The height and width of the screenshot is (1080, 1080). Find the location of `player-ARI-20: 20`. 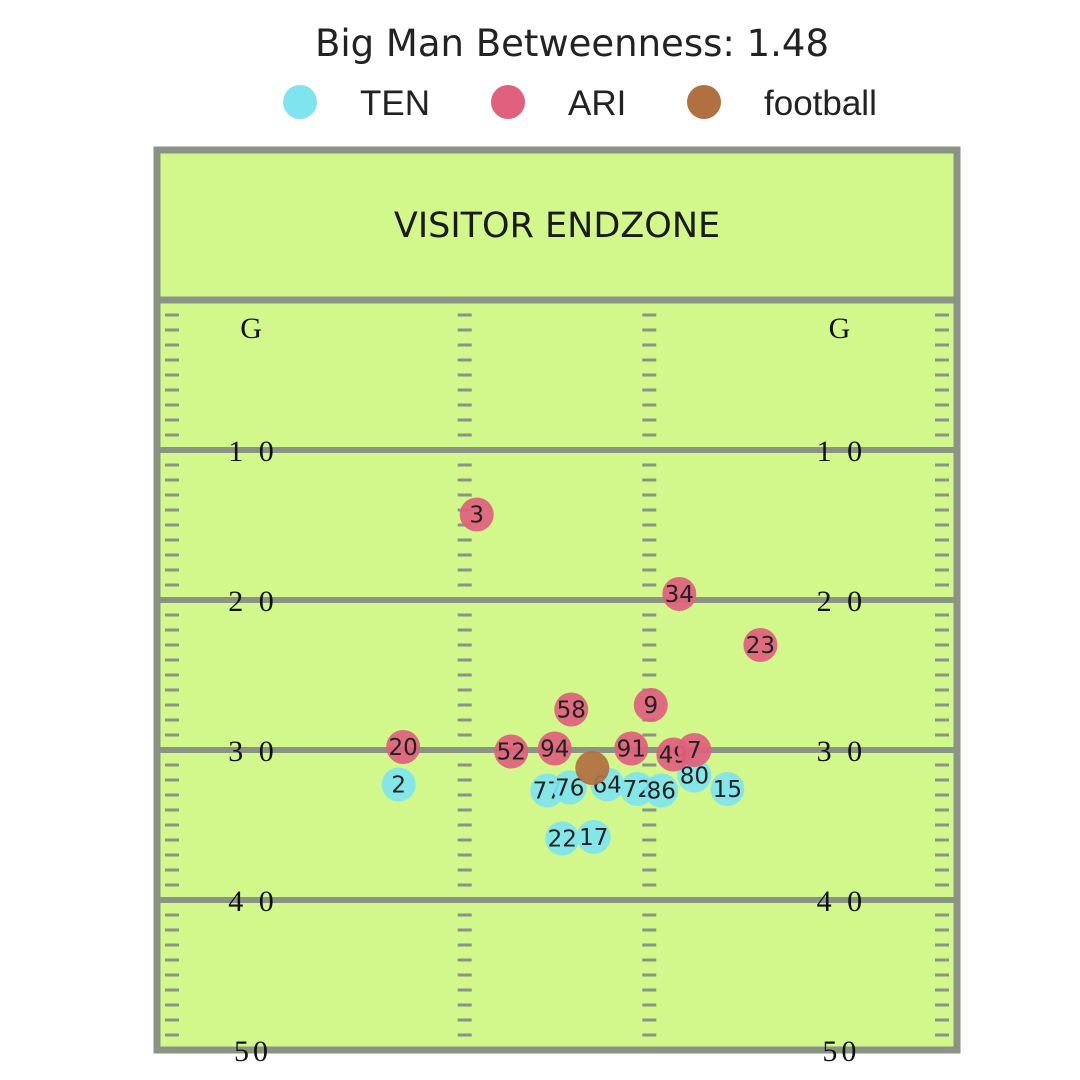

player-ARI-20: 20 is located at coordinates (403, 747).